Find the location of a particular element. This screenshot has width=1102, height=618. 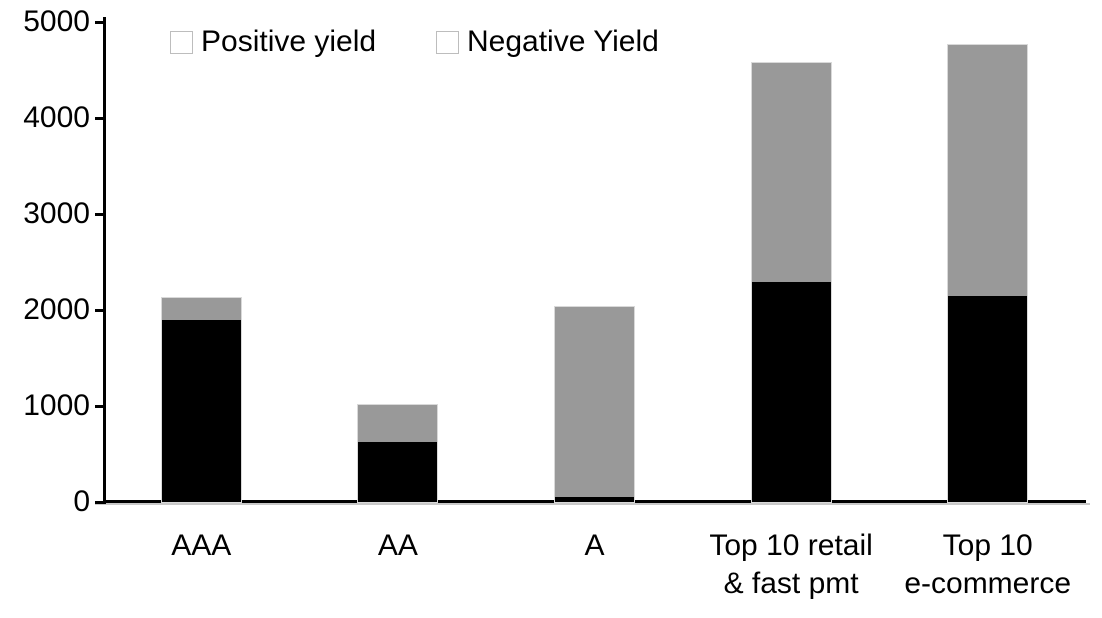

legend-item-negative-yield: Negative Yield is located at coordinates (548, 42).